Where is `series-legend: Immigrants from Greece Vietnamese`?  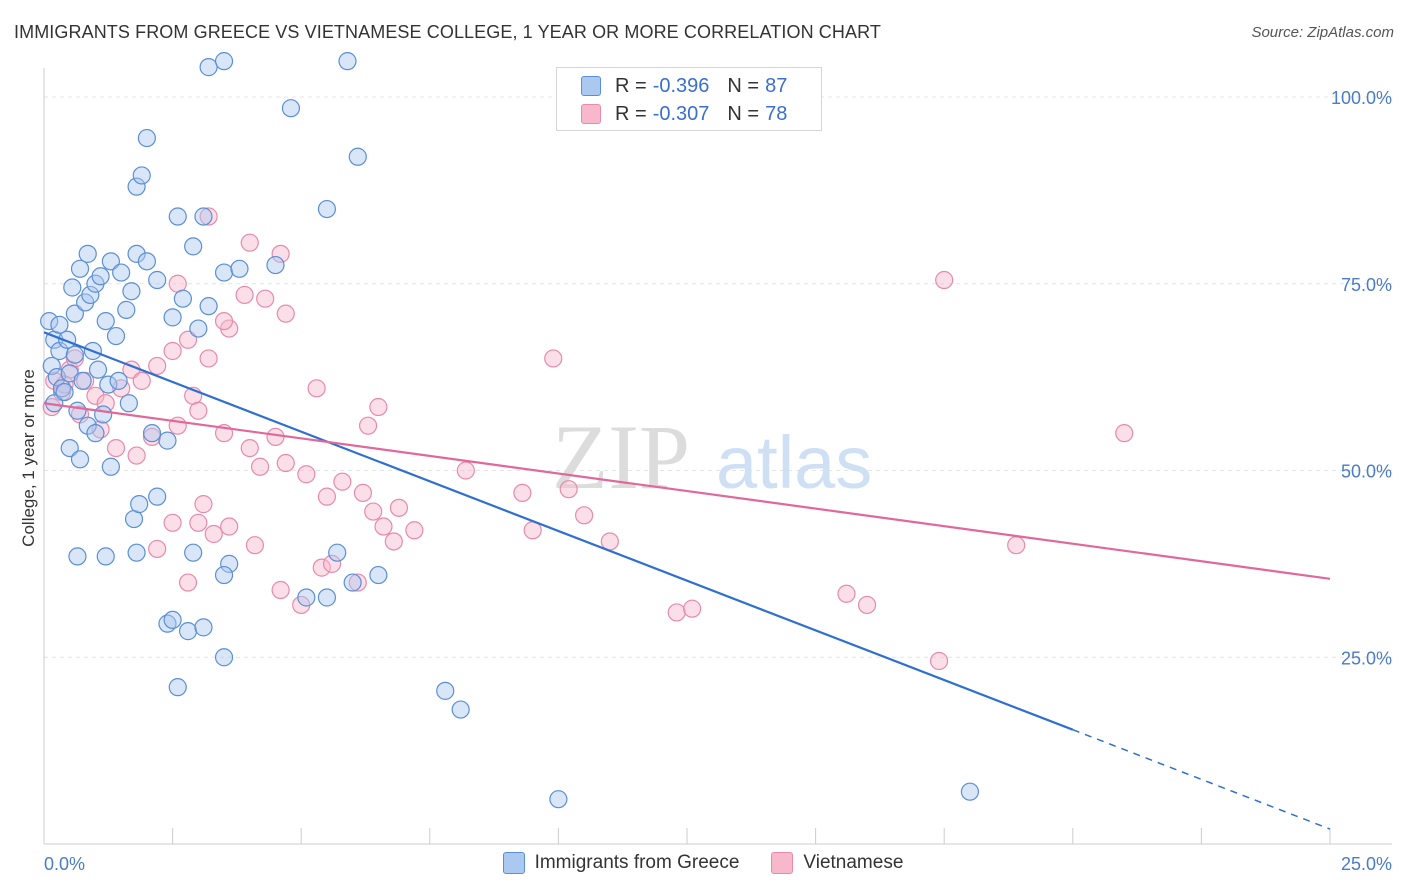
series-legend: Immigrants from Greece Vietnamese is located at coordinates (703, 863).